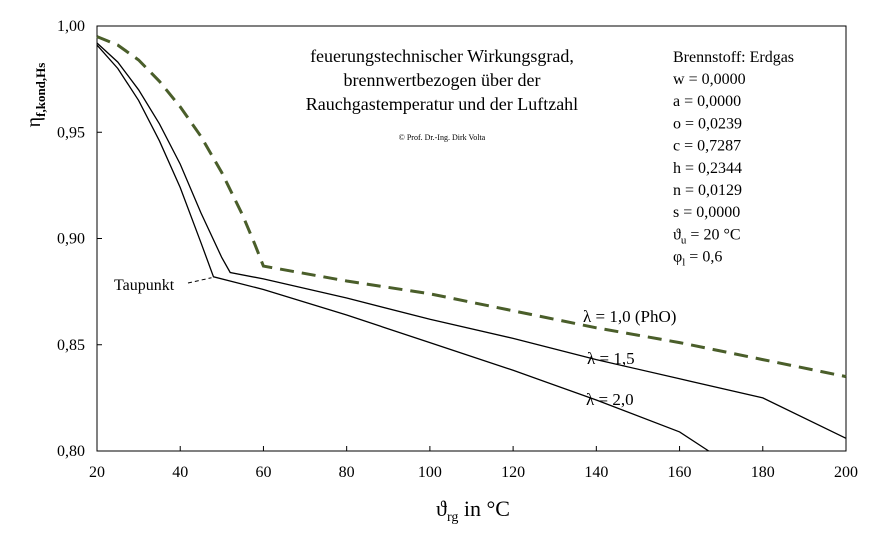 This screenshot has height=534, width=876. Describe the element at coordinates (596, 472) in the screenshot. I see `x-tick-label: 140` at that location.